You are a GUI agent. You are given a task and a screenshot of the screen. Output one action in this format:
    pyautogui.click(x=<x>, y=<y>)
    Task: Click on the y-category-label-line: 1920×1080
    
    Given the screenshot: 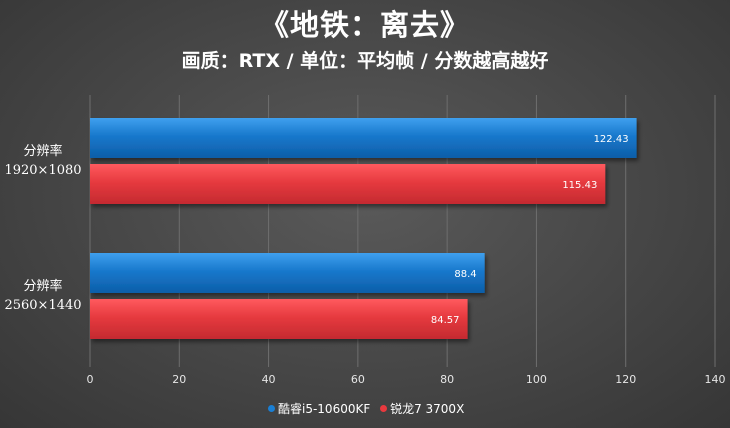 What is the action you would take?
    pyautogui.click(x=43, y=170)
    